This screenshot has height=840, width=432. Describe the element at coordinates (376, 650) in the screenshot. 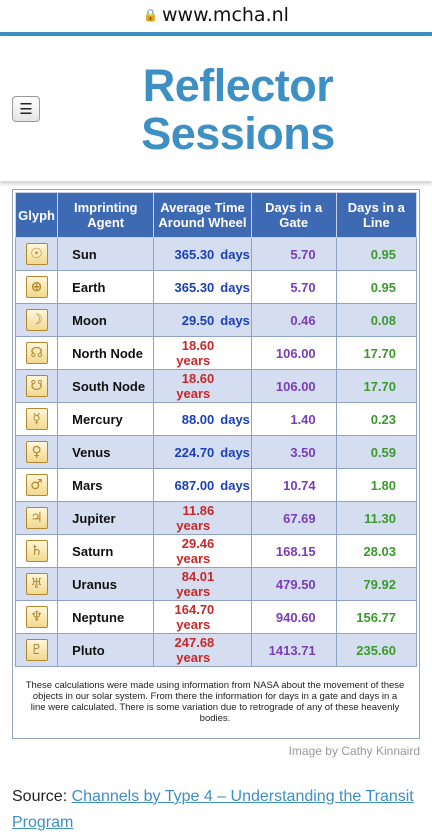

I see `days-line-cell: 235.60` at that location.